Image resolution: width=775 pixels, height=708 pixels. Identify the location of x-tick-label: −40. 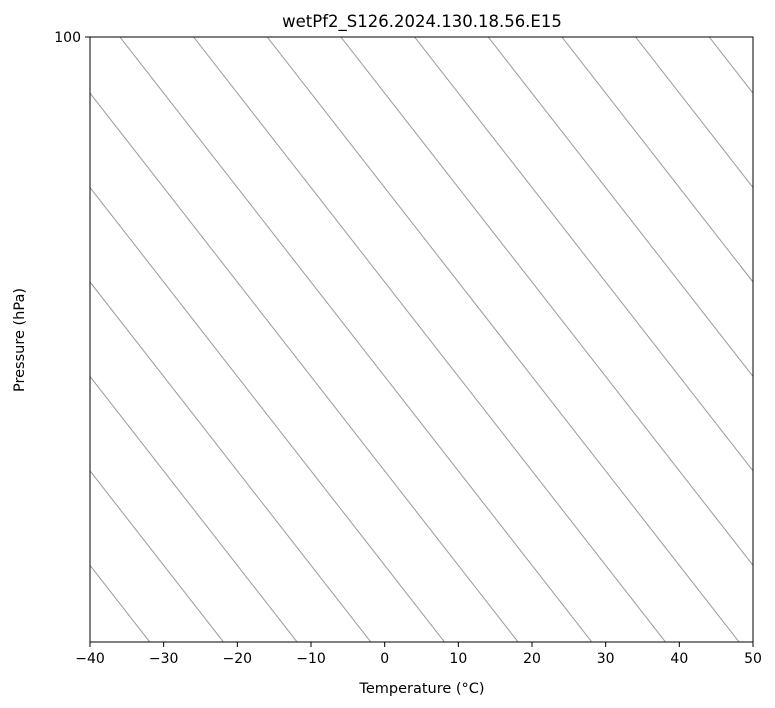
(90, 659).